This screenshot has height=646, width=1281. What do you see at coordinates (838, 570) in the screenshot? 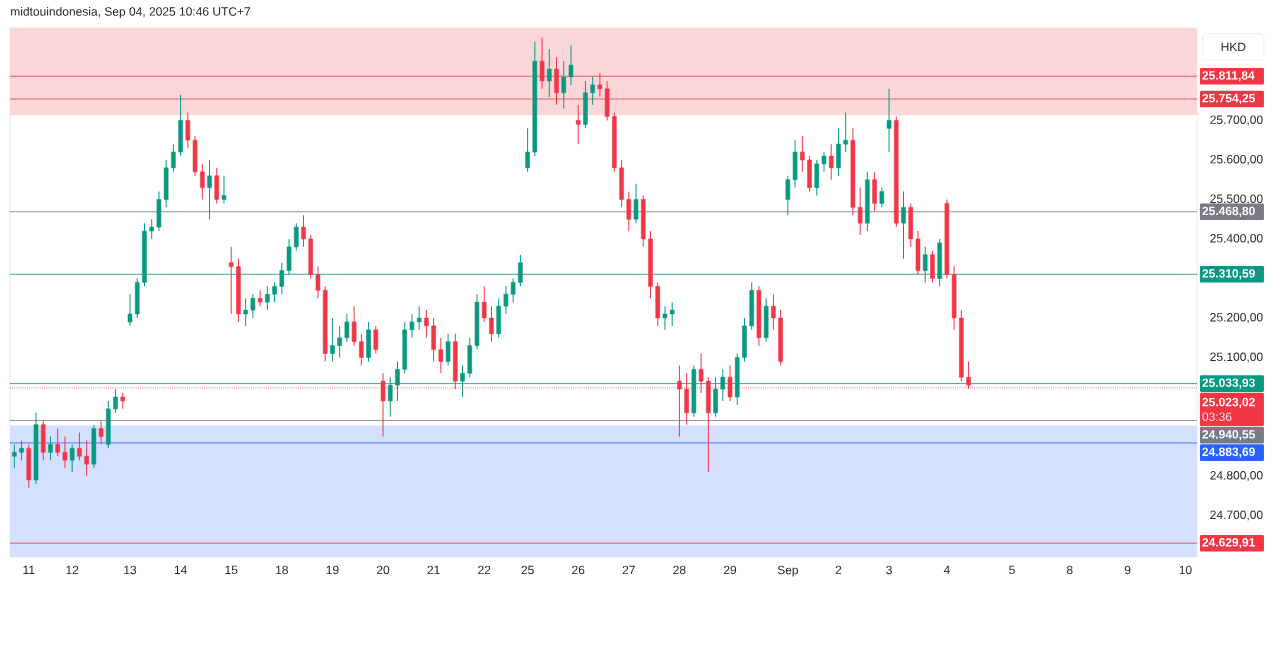
I see `x-tick-label: 2` at bounding box center [838, 570].